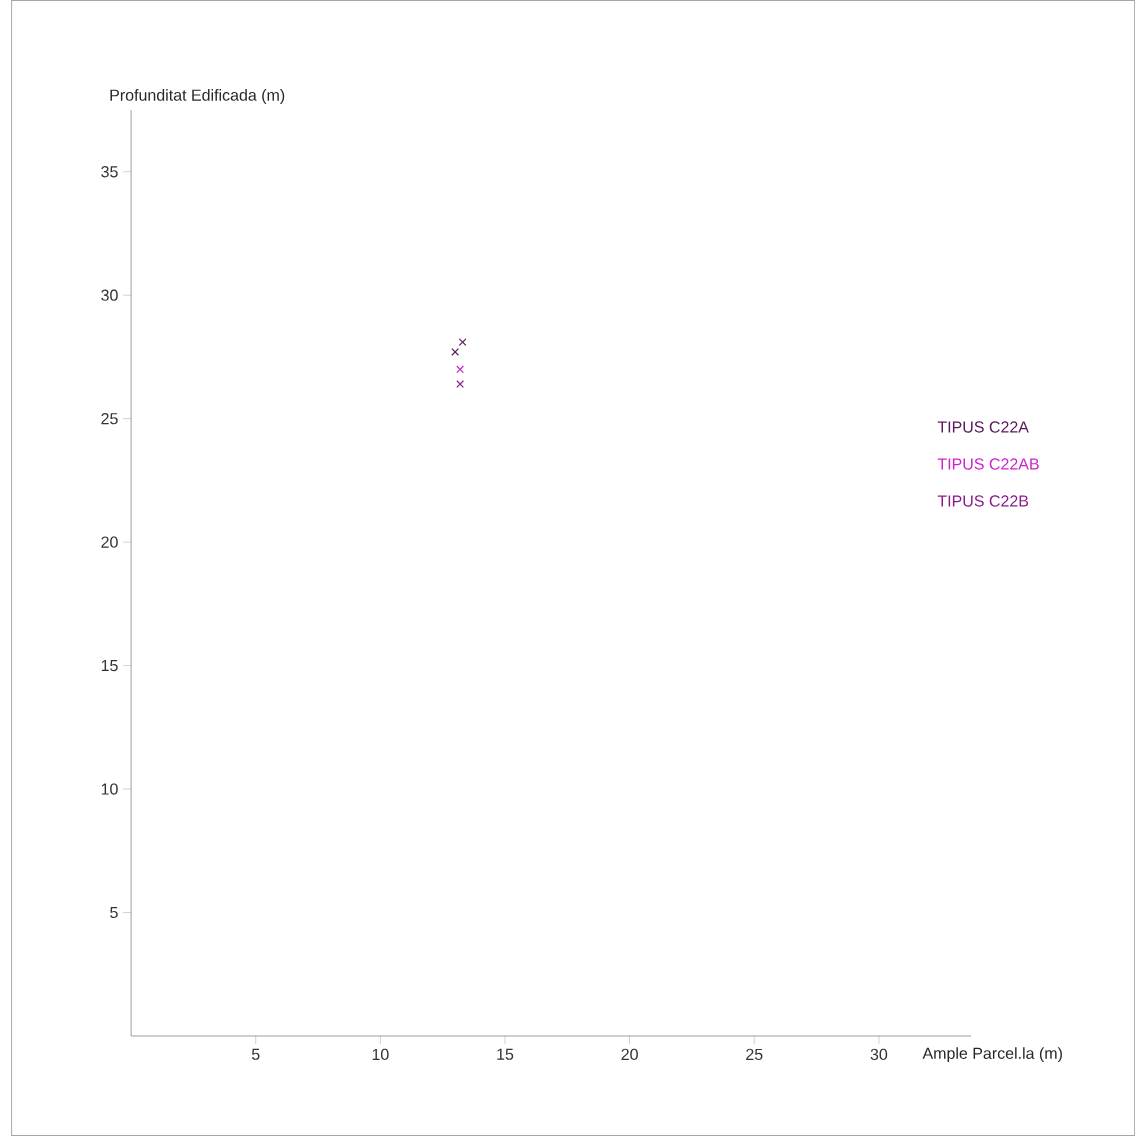  What do you see at coordinates (380, 1054) in the screenshot?
I see `x-tick-label: 10` at bounding box center [380, 1054].